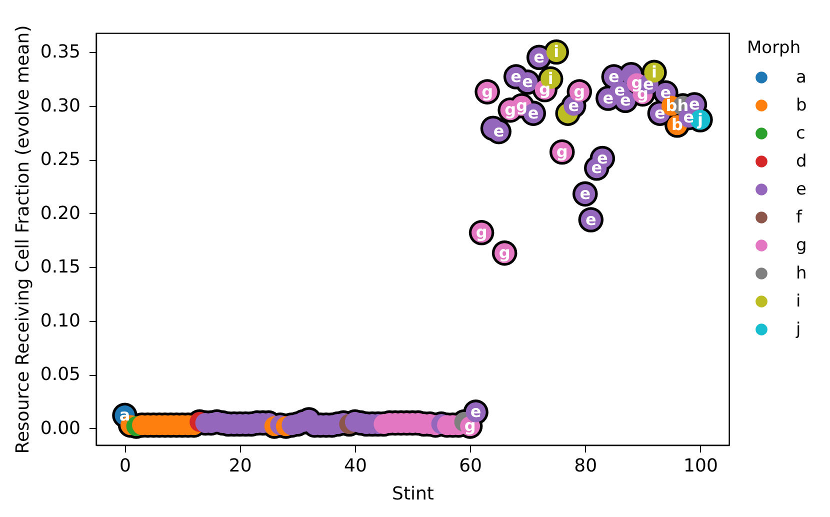 Image resolution: width=830 pixels, height=517 pixels. Describe the element at coordinates (677, 124) in the screenshot. I see `text: b` at that location.